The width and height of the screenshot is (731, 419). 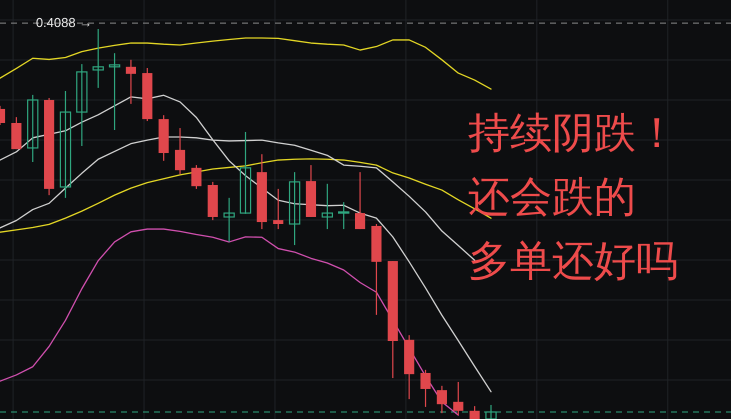 I want to click on annotation: 多单还好吗, so click(x=573, y=260).